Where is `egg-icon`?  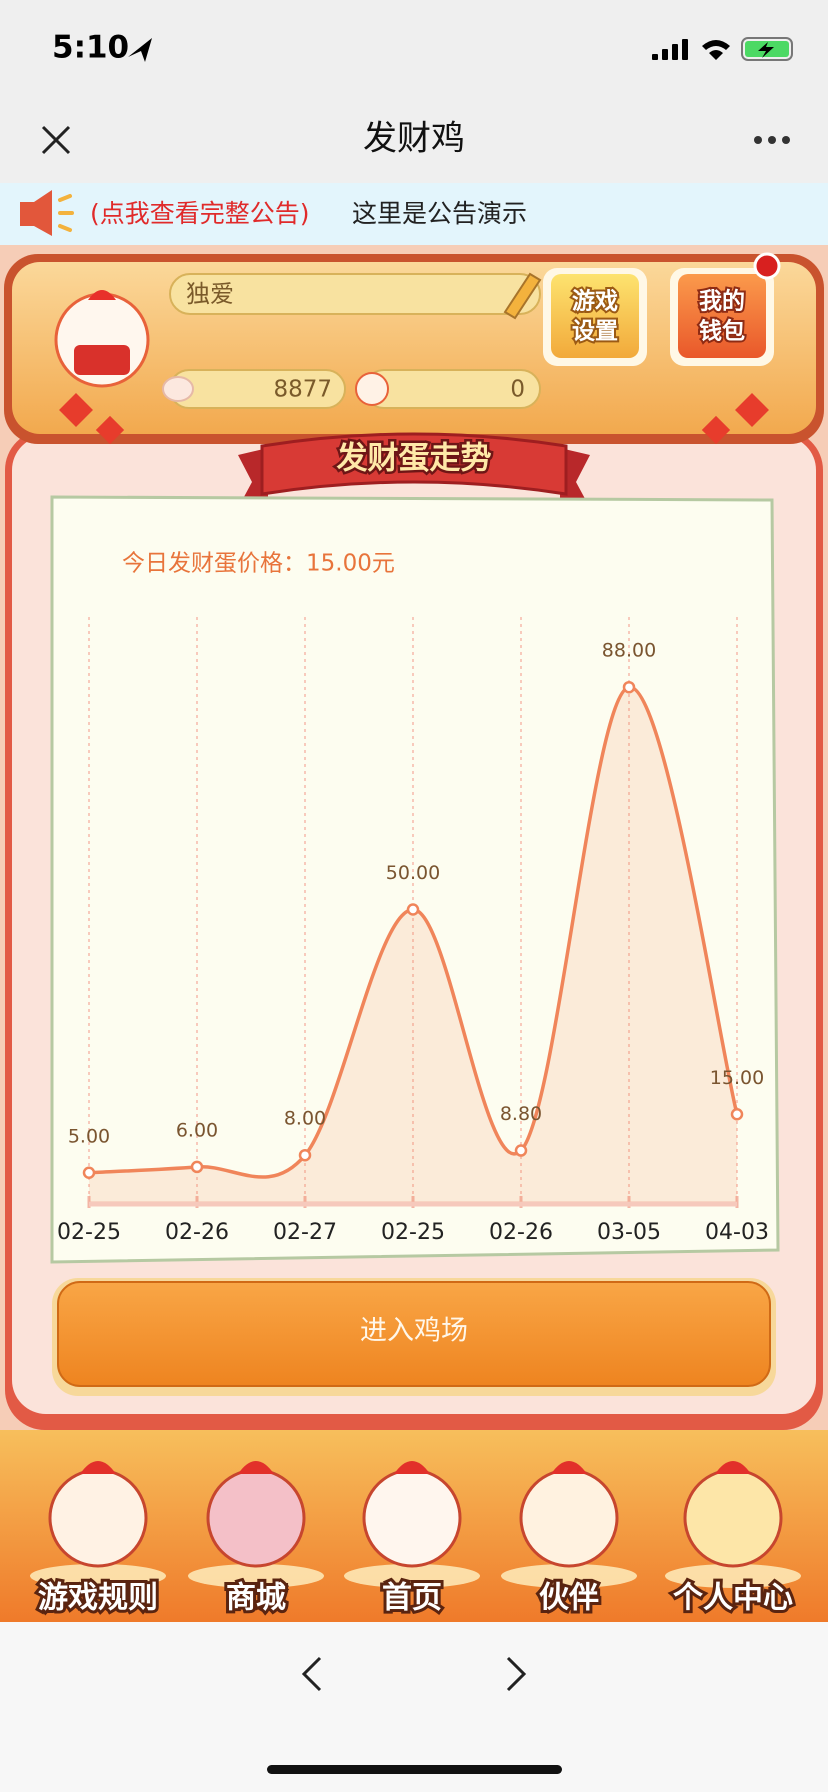 egg-icon is located at coordinates (178, 389).